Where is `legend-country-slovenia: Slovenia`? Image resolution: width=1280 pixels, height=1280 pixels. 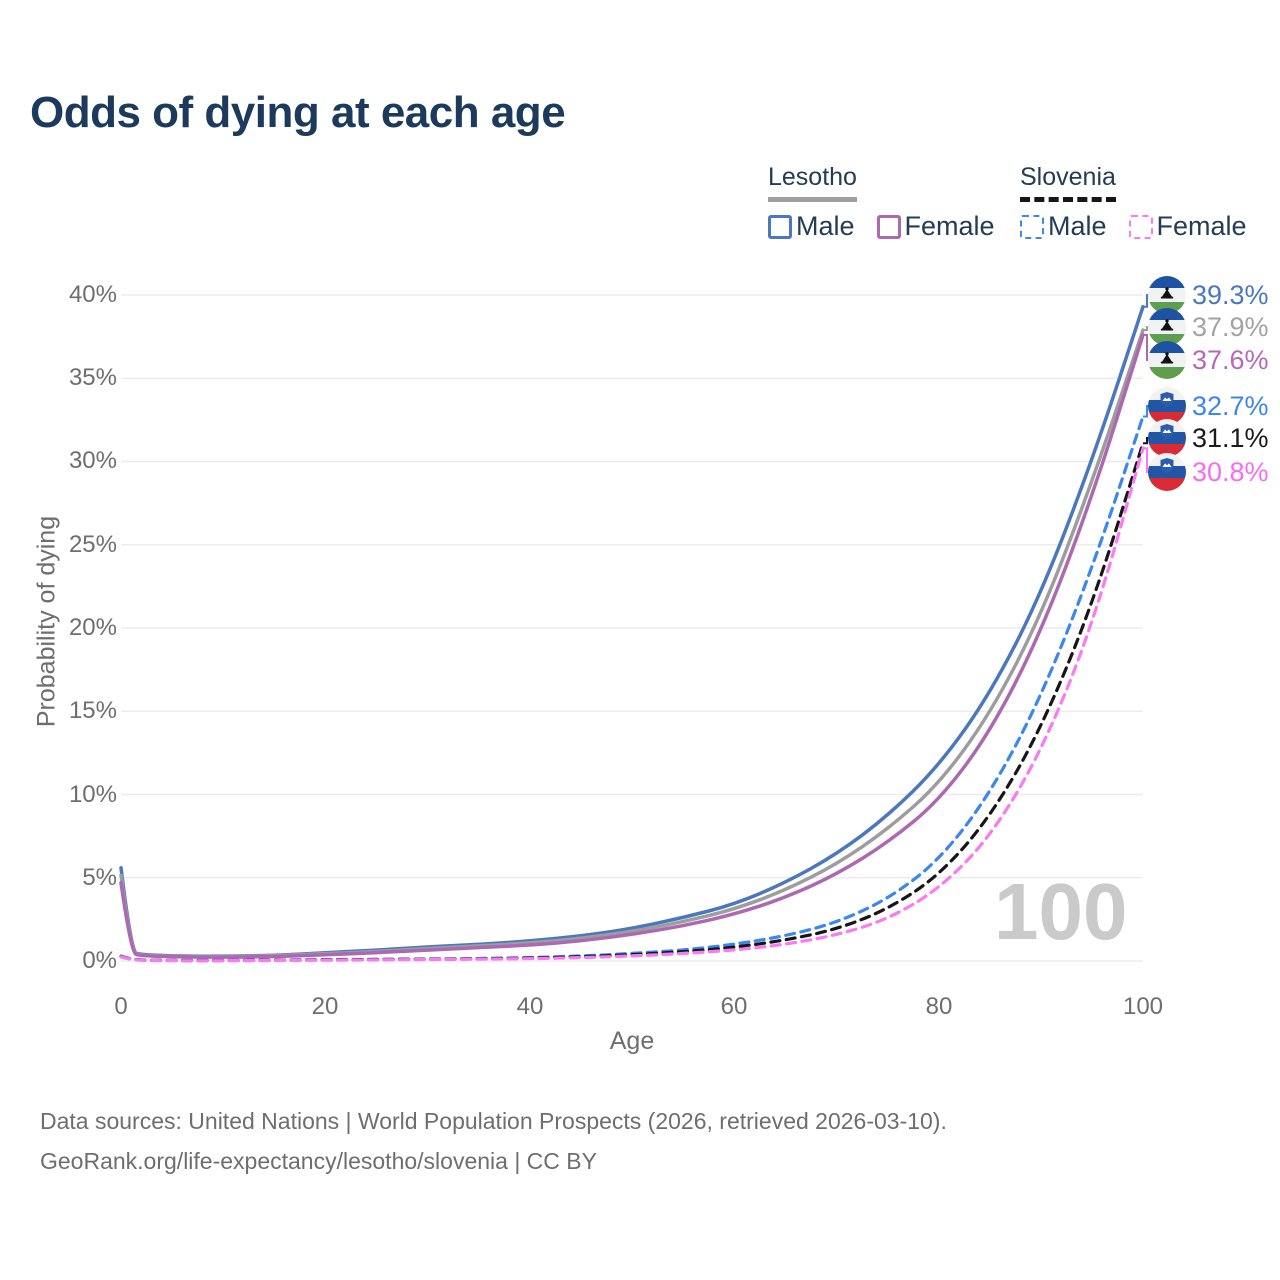
legend-country-slovenia: Slovenia is located at coordinates (1068, 182).